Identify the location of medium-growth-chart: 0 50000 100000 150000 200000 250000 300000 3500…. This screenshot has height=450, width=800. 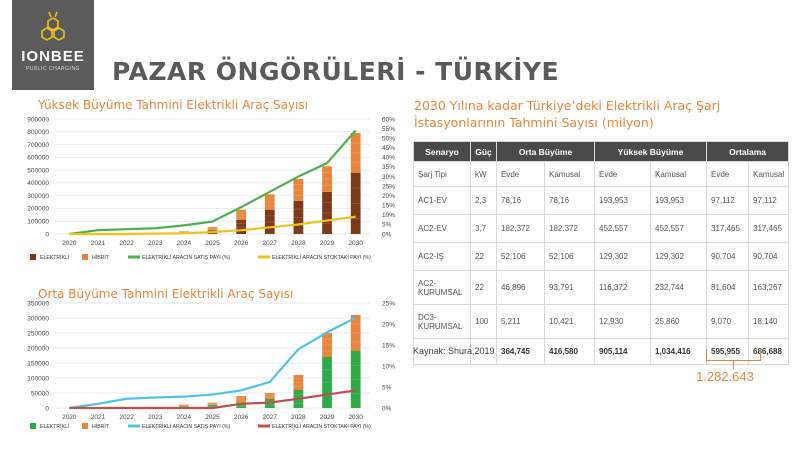
(211, 365).